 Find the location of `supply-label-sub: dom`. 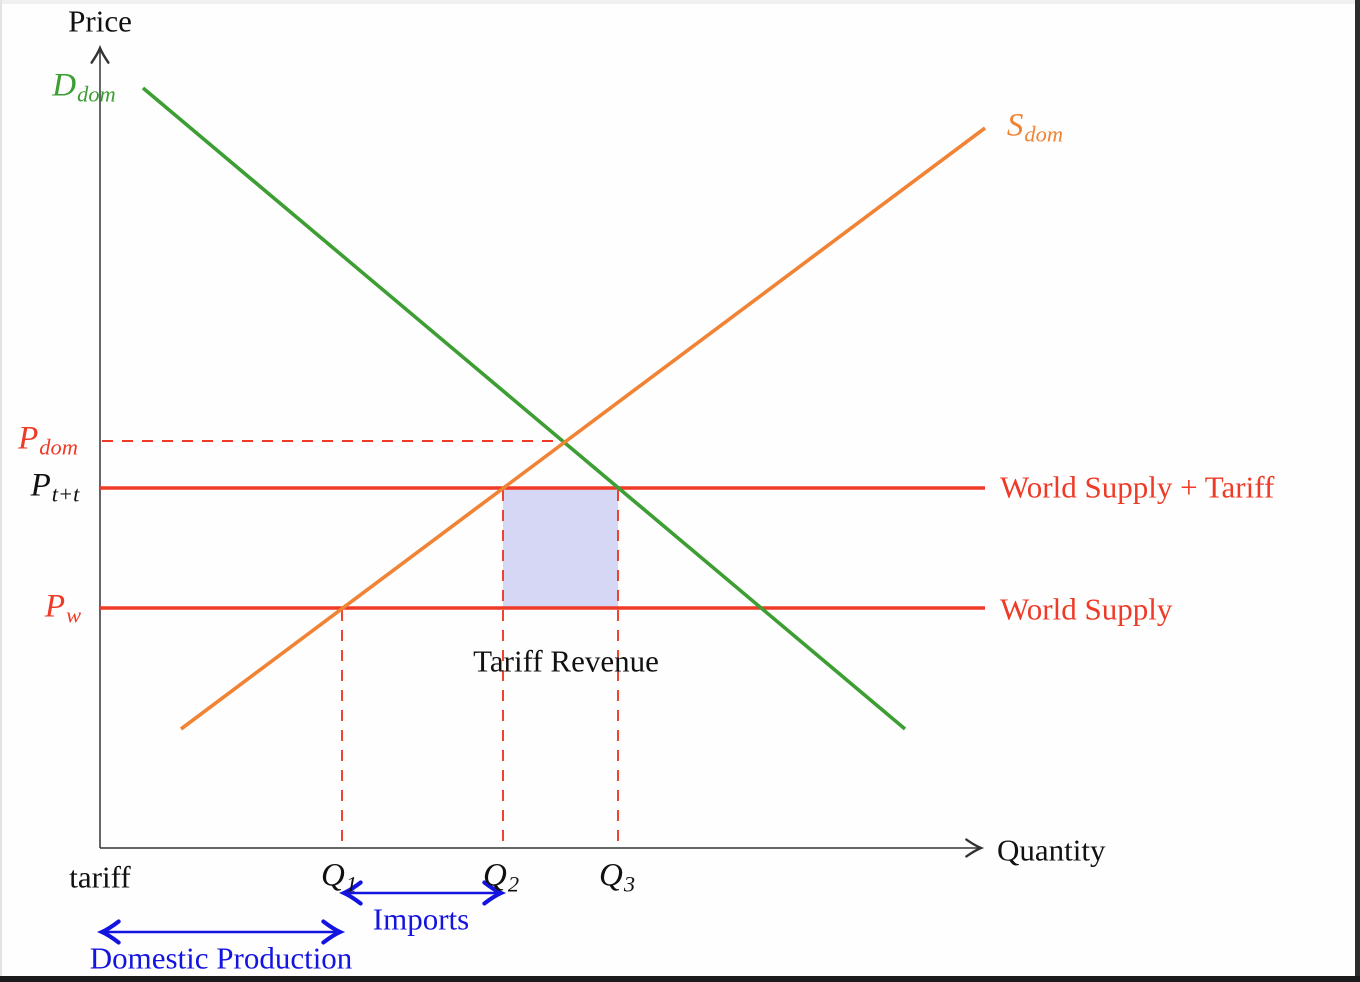

supply-label-sub: dom is located at coordinates (1044, 134).